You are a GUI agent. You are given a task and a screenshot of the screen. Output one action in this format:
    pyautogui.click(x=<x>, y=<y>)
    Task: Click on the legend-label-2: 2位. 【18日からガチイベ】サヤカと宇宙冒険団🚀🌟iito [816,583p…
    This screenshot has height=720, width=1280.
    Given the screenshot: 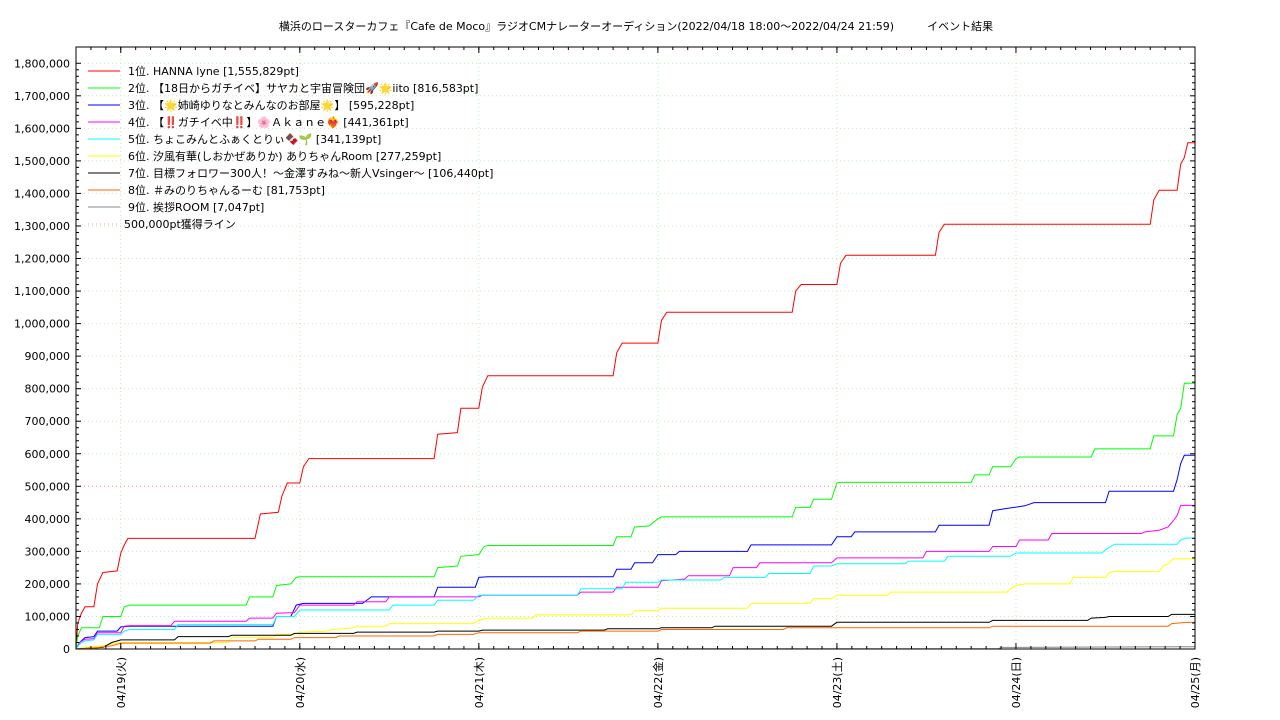 What is the action you would take?
    pyautogui.click(x=303, y=88)
    